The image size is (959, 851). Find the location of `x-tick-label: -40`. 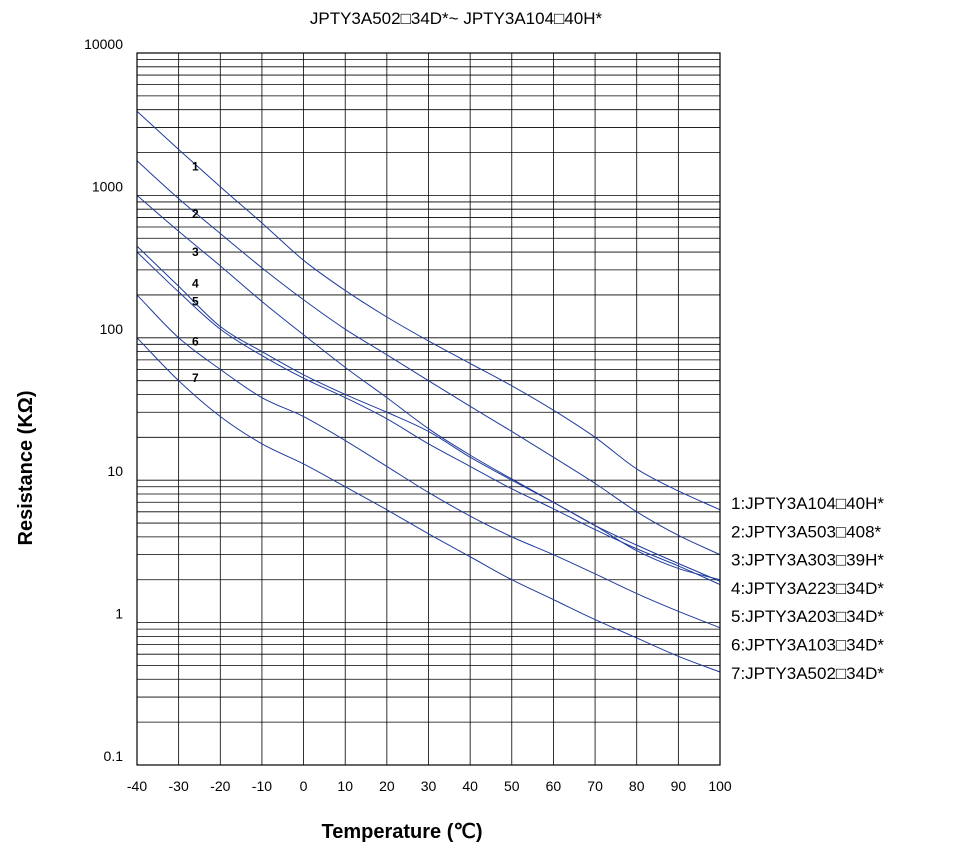

x-tick-label: -40 is located at coordinates (137, 786).